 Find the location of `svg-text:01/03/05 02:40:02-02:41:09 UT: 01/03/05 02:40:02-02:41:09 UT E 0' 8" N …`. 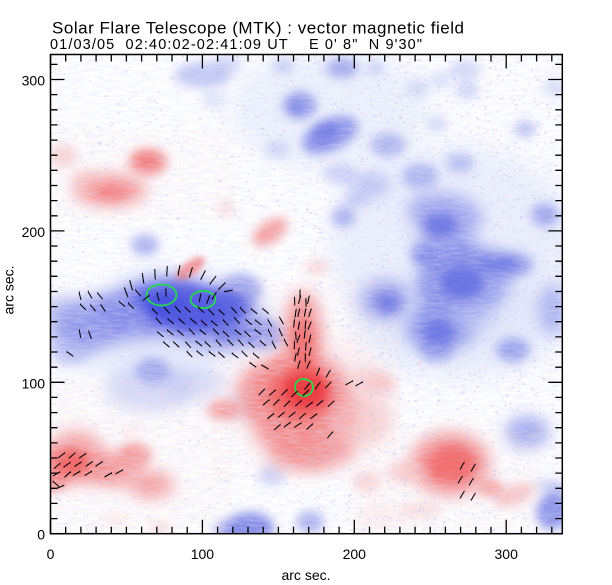

svg-text:01/03/05 02:40:02-02:41:09 UT: 01/03/05 02:40:02-02:41:09 UT E 0' 8" N … is located at coordinates (236, 45).